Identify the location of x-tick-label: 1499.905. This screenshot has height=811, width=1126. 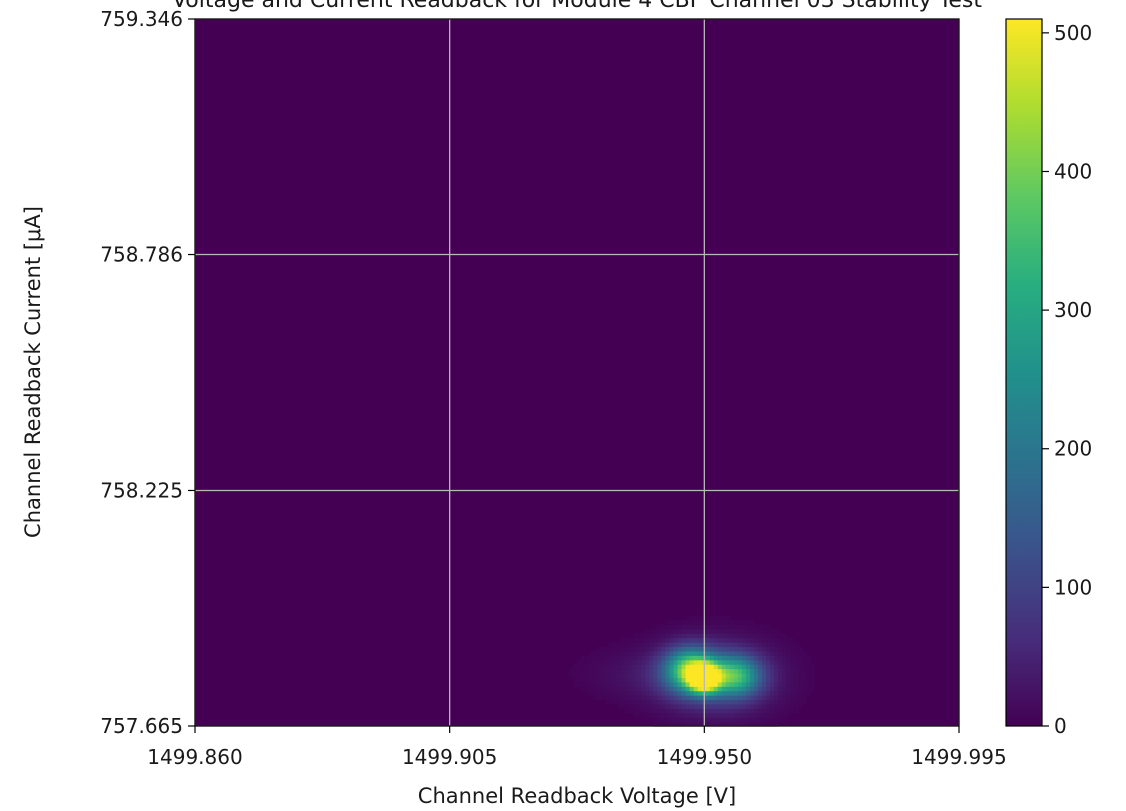
(449, 757).